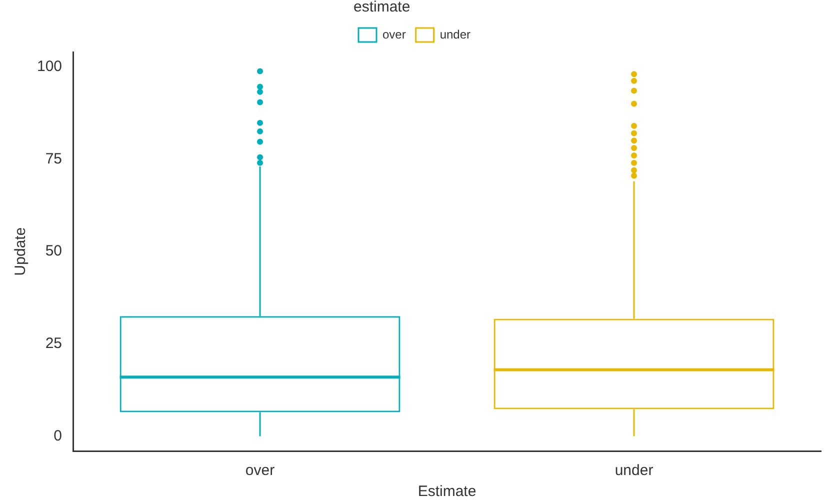 This screenshot has width=831, height=501. Describe the element at coordinates (53, 251) in the screenshot. I see `y-tick-label: 50` at that location.